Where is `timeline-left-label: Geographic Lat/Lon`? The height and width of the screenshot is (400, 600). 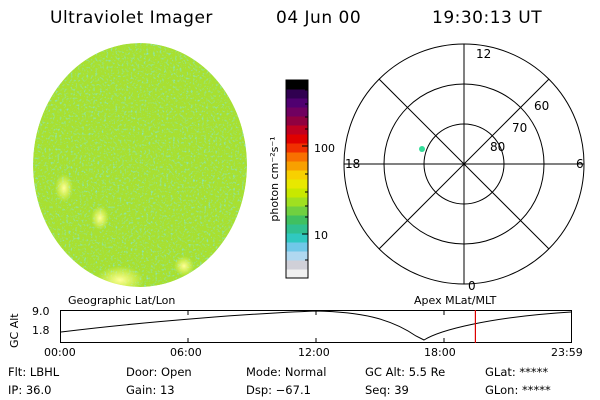 timeline-left-label: Geographic Lat/Lon is located at coordinates (122, 300).